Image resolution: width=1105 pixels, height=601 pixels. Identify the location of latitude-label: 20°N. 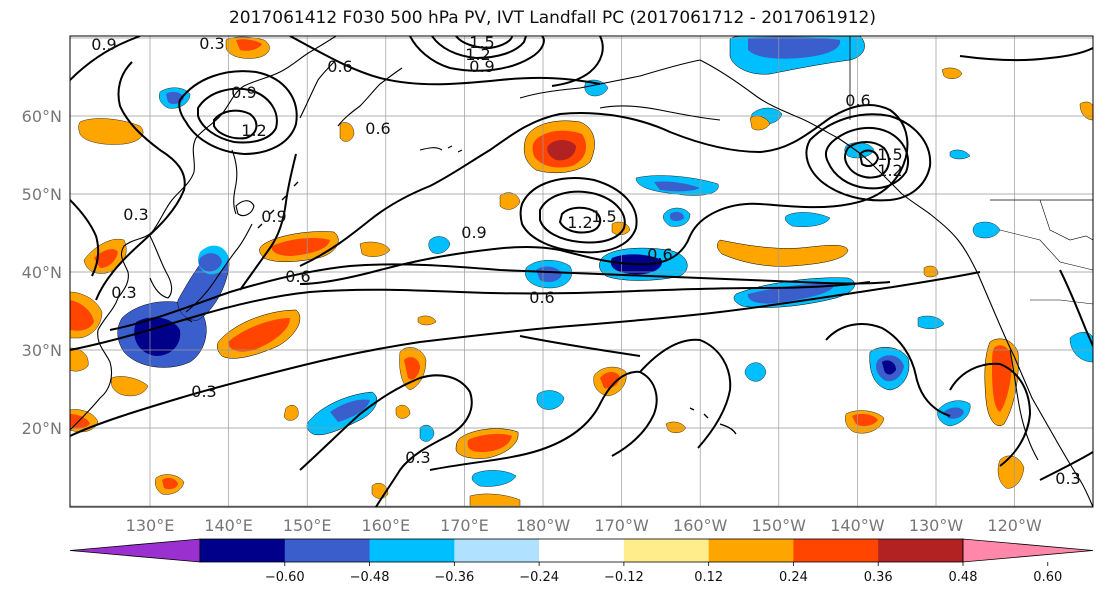
(42, 428).